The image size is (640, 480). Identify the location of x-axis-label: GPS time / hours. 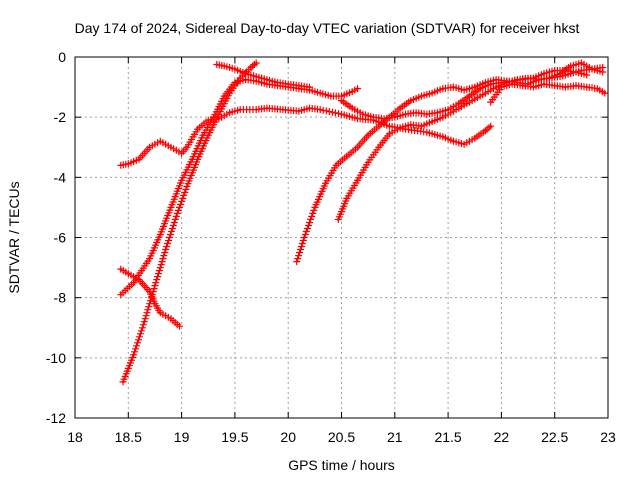
(341, 465).